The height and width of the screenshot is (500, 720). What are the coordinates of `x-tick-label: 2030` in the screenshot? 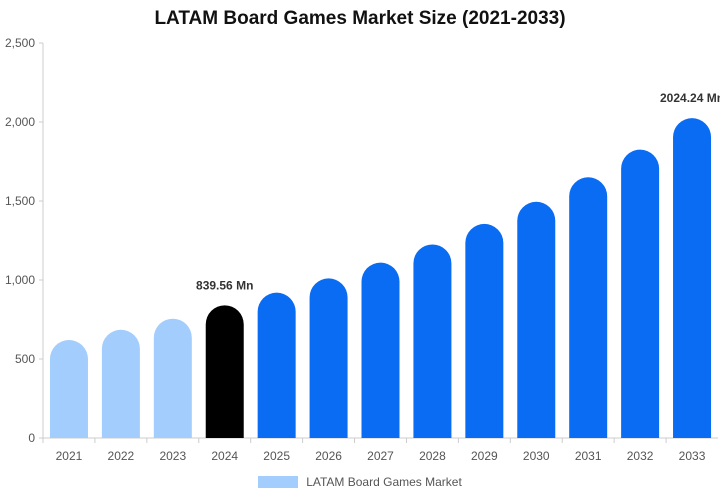 It's located at (536, 456).